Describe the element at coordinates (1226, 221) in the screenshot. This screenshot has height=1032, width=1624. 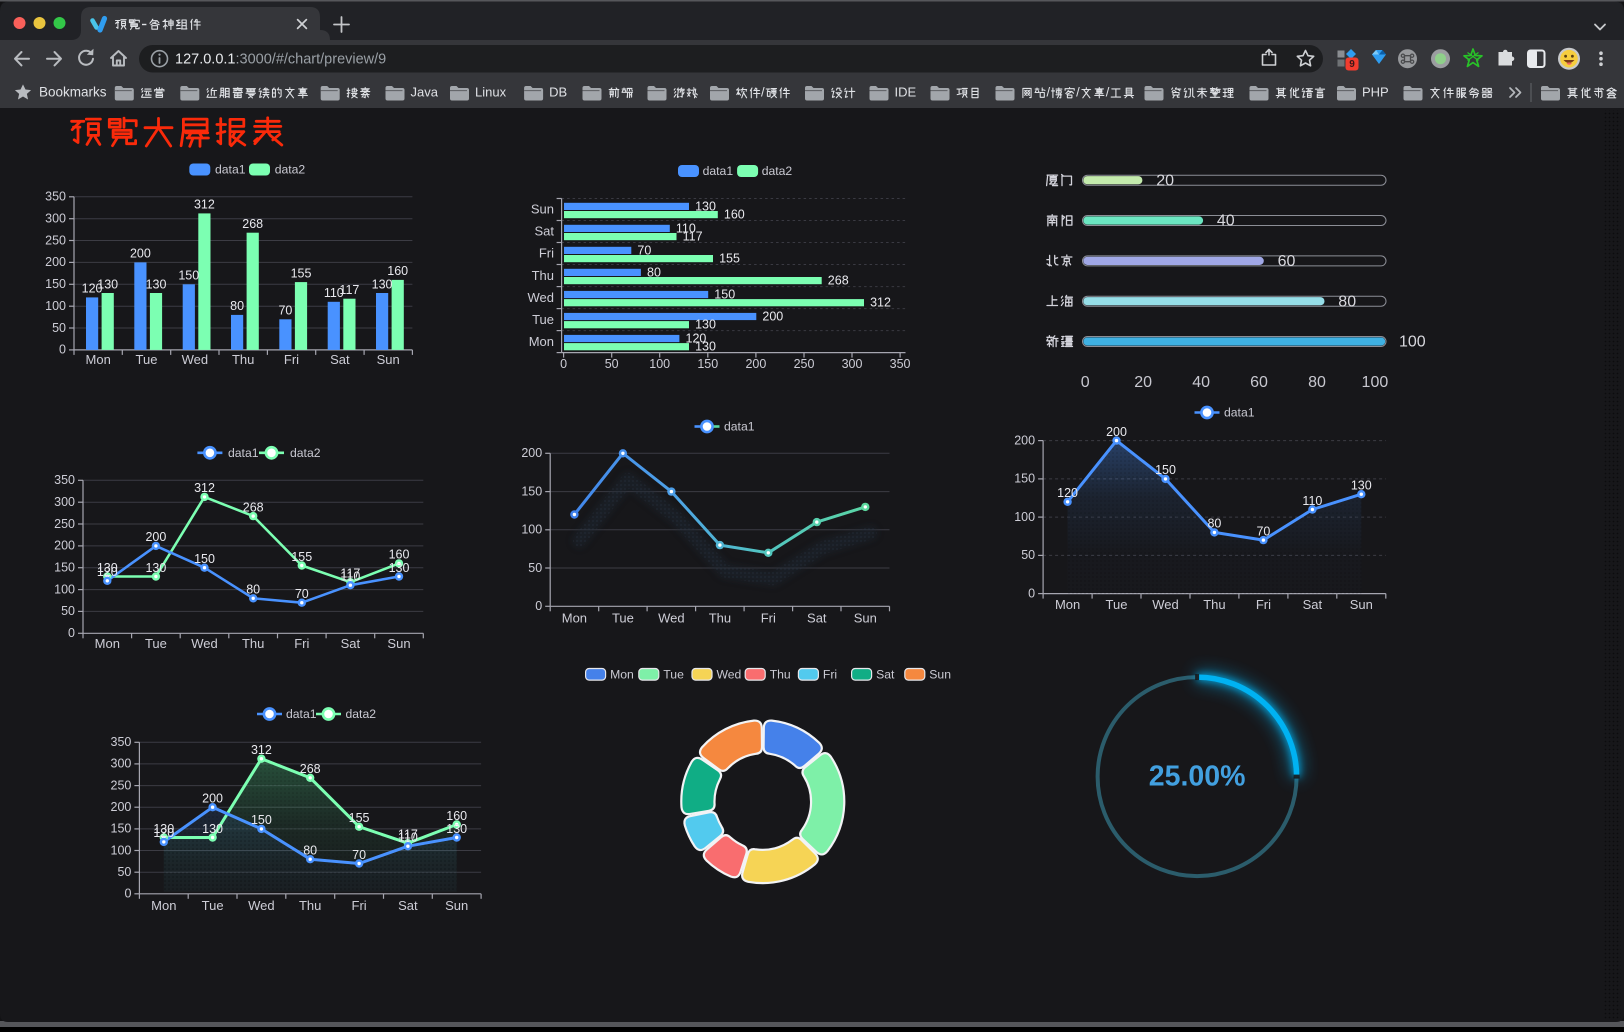
I see `svg-text: 40` at that location.